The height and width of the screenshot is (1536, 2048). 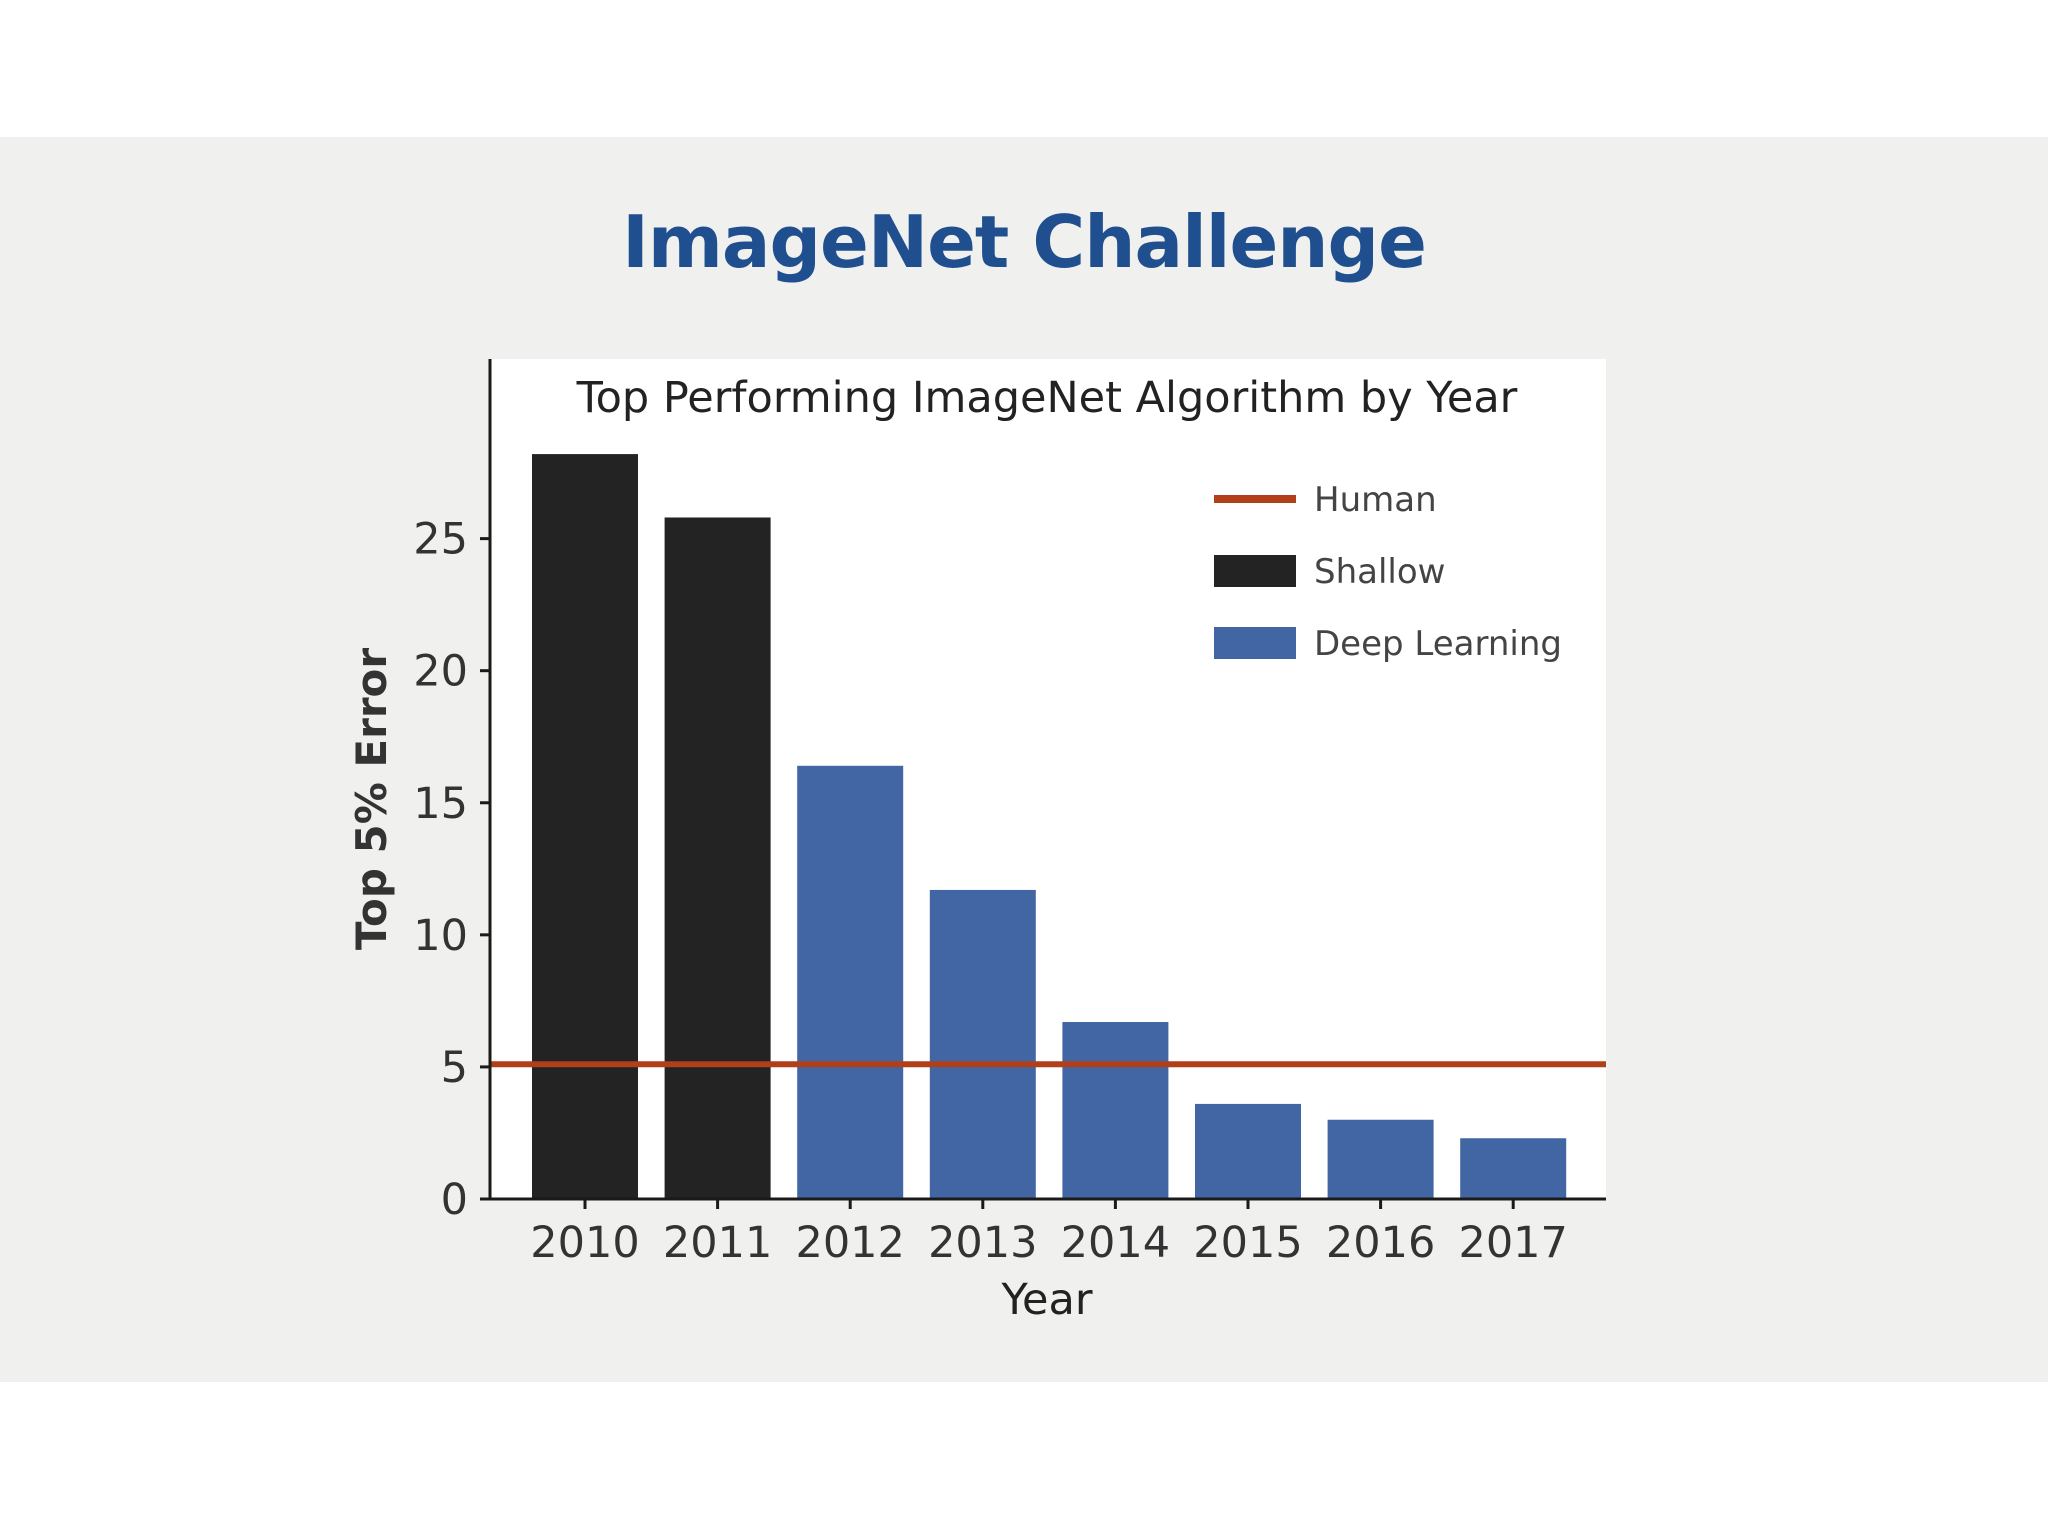 I want to click on bar-2013, so click(x=982, y=1044).